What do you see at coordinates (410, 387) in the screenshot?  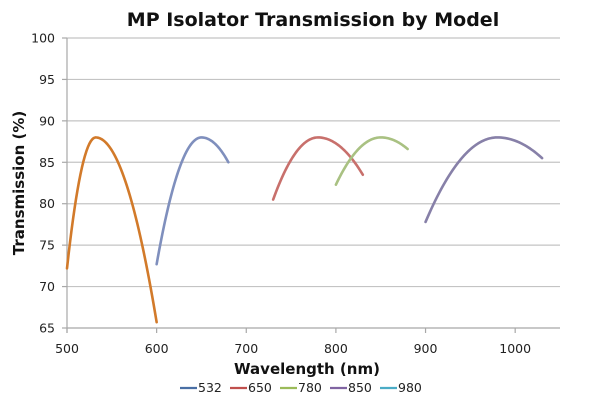 I see `legend-label-980: 980` at bounding box center [410, 387].